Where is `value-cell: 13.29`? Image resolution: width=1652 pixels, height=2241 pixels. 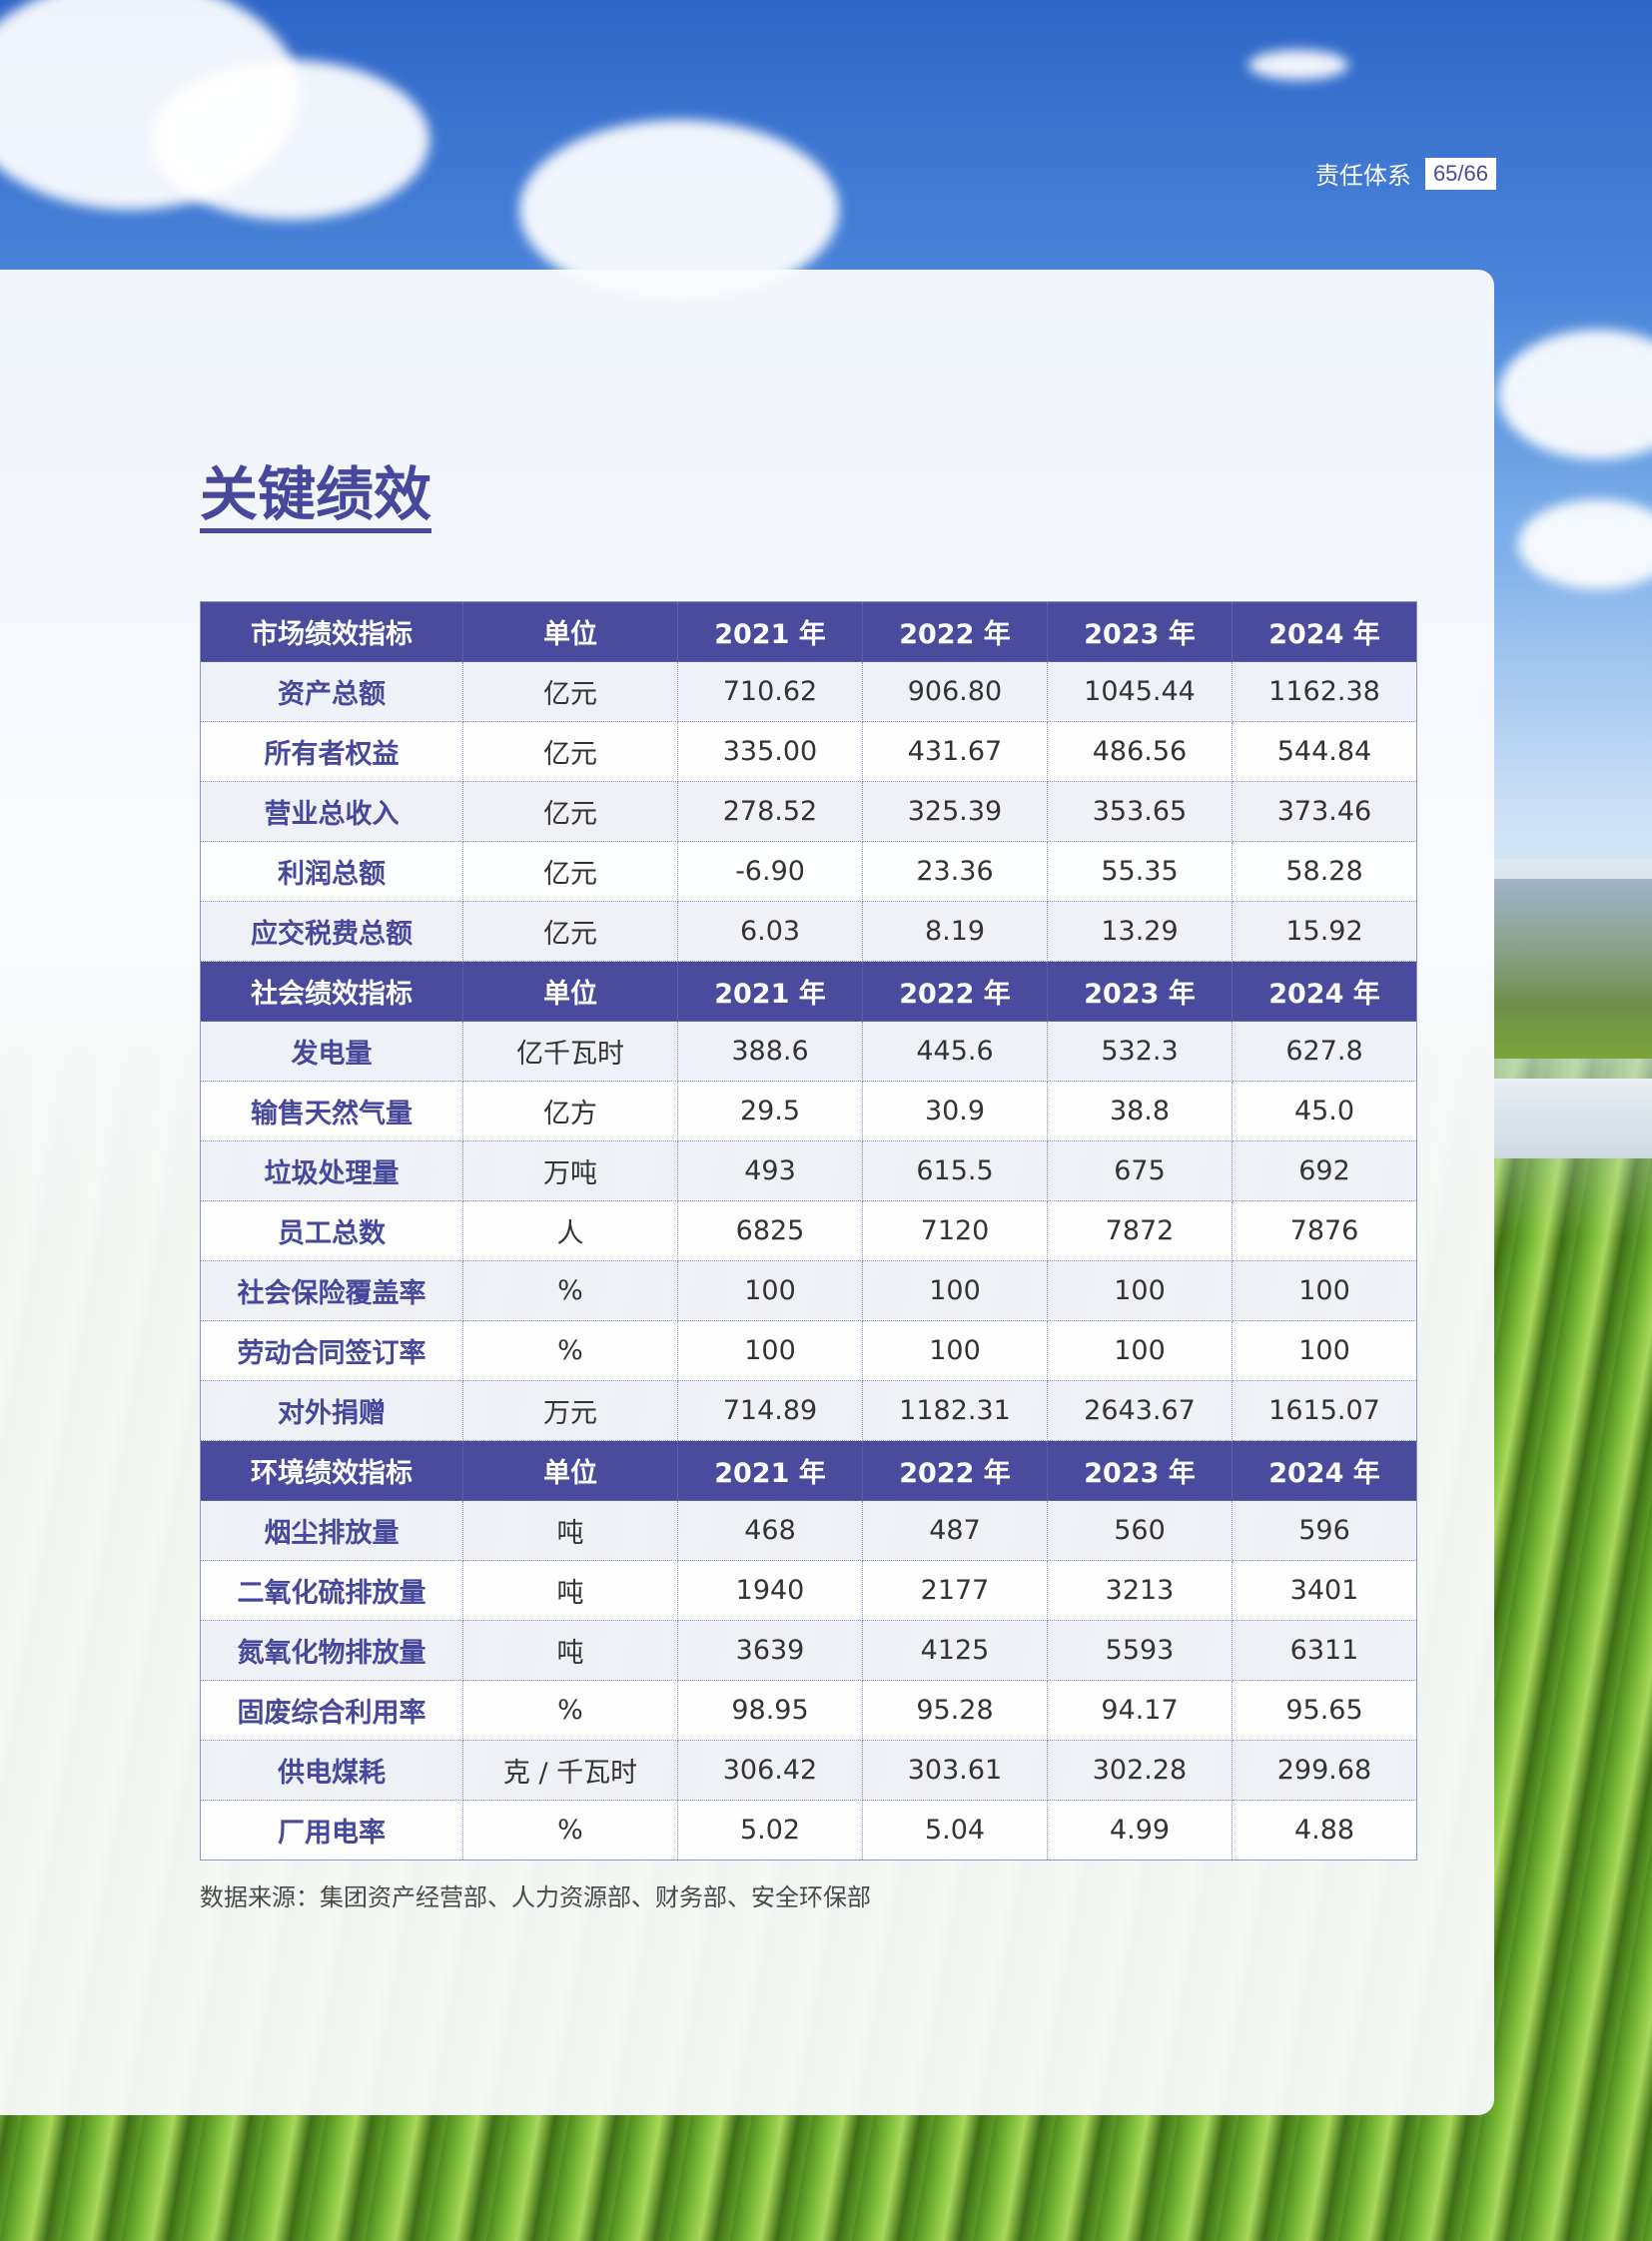 value-cell: 13.29 is located at coordinates (1140, 931).